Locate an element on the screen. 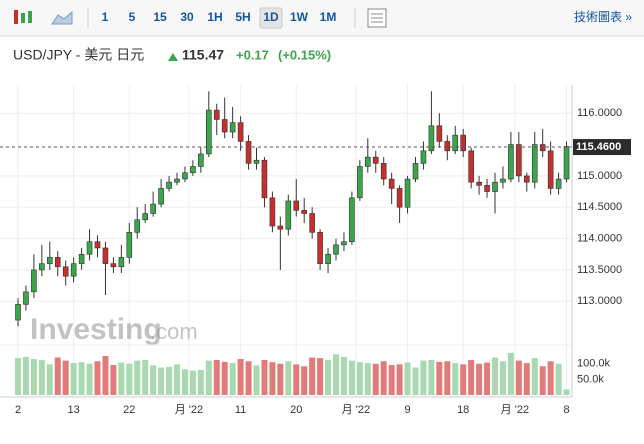 This screenshot has height=444, width=644. x-tick-label: 月 '22 is located at coordinates (515, 410).